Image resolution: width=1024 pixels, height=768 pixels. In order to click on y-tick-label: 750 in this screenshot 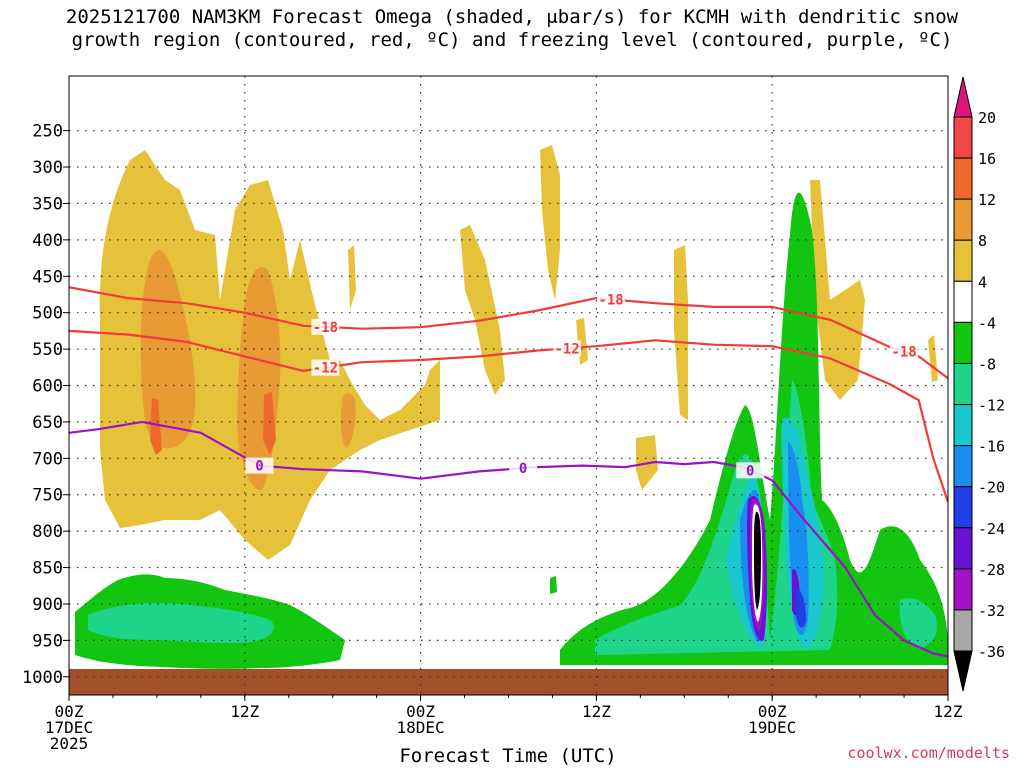, I will do `click(47, 496)`.